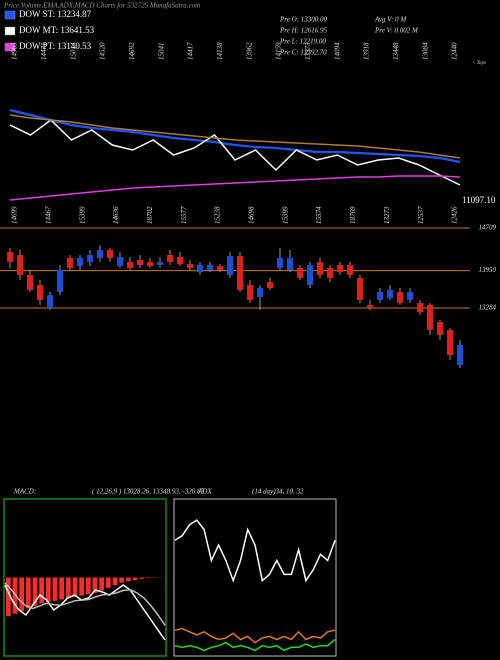 Image resolution: width=500 pixels, height=660 pixels. I want to click on top-label: 13273, so click(387, 215).